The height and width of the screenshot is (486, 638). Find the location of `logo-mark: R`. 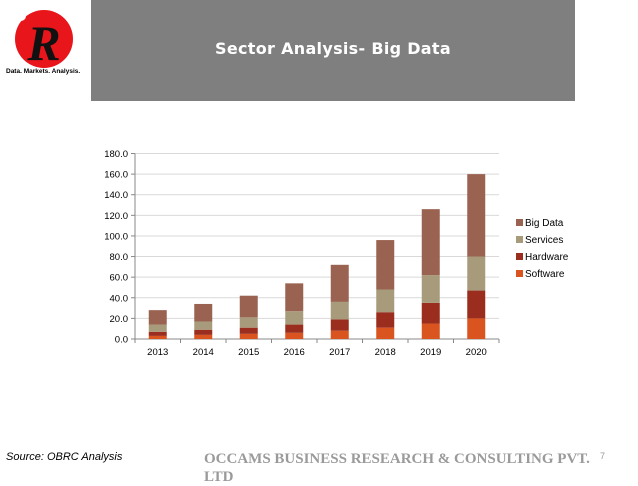

logo-mark: R is located at coordinates (44, 40).